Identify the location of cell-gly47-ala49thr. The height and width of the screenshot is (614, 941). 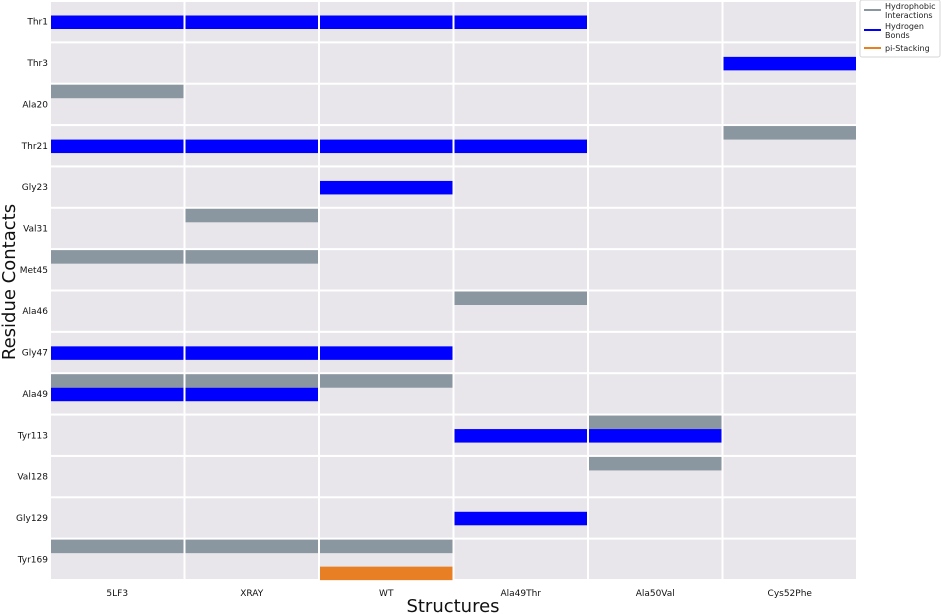
(520, 352).